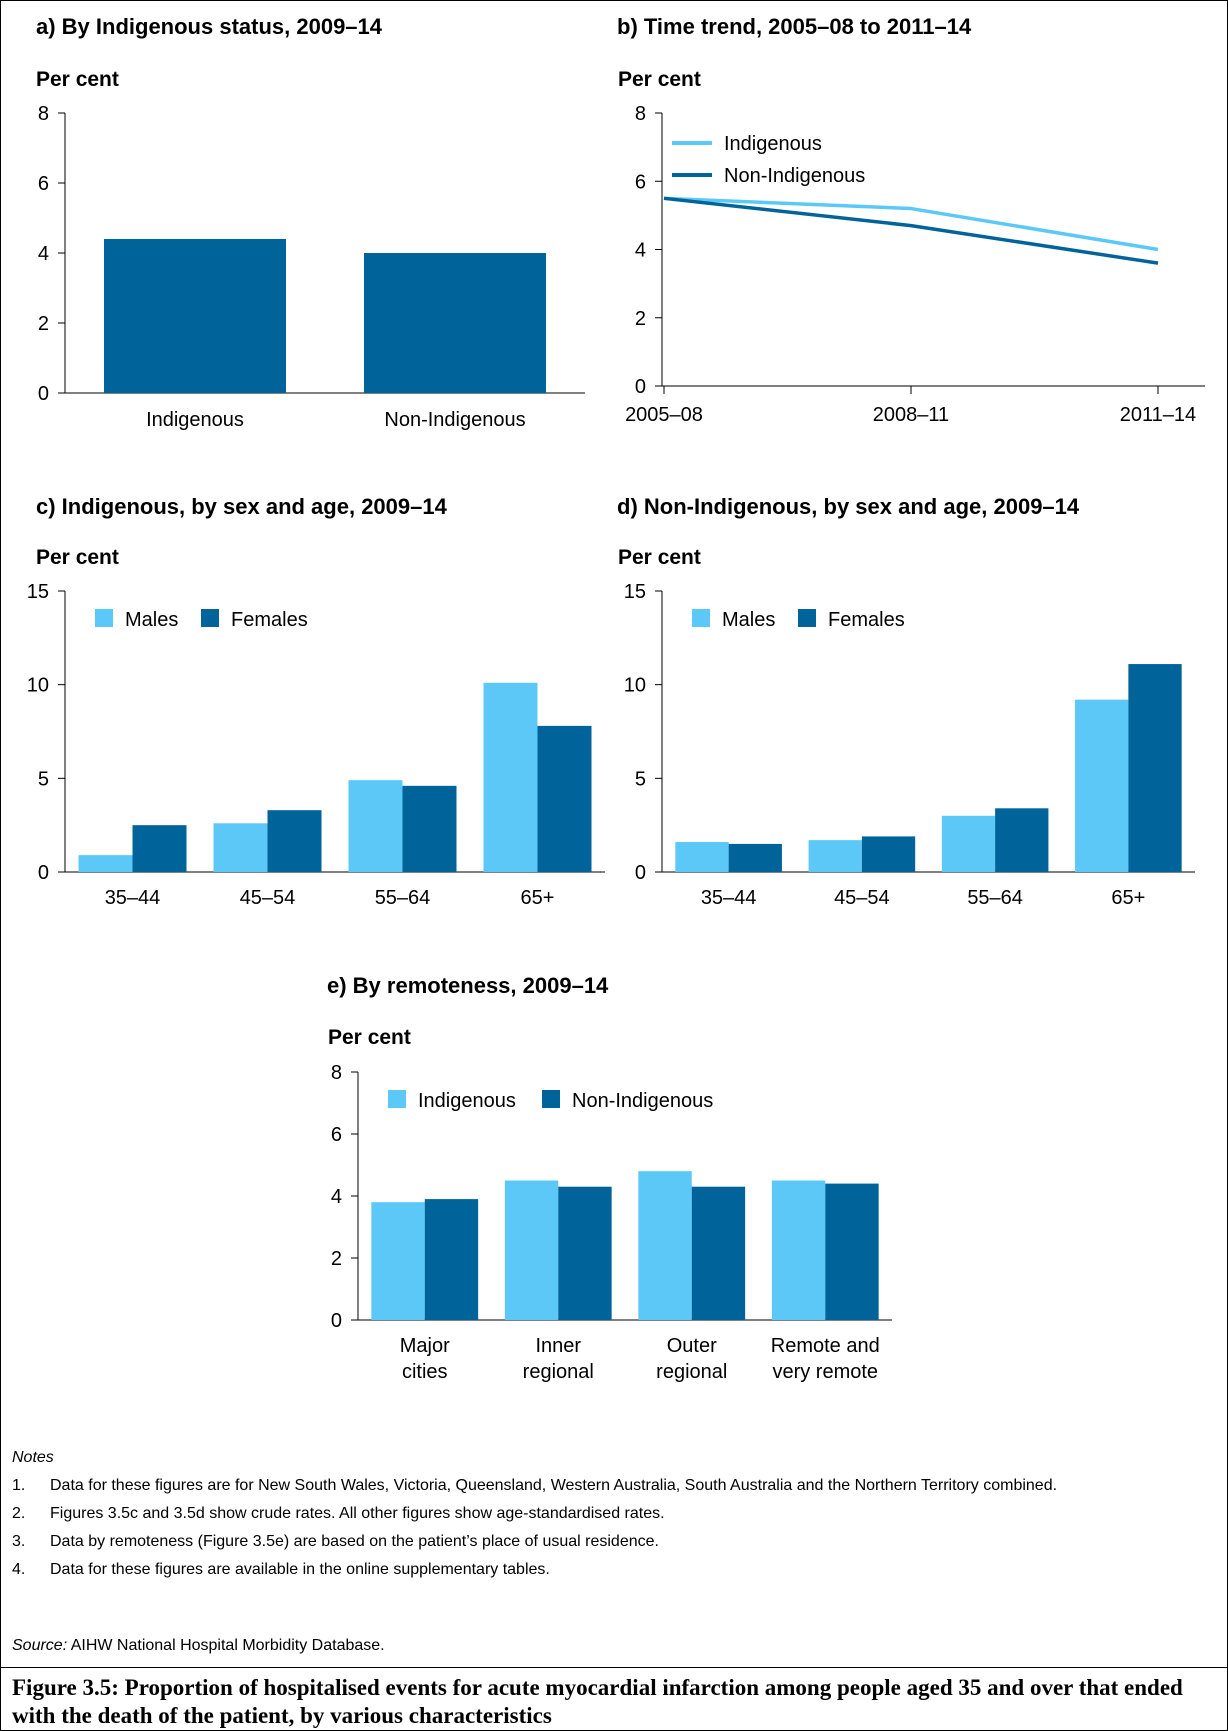  Describe the element at coordinates (40, 1645) in the screenshot. I see `source-label: Source:` at that location.